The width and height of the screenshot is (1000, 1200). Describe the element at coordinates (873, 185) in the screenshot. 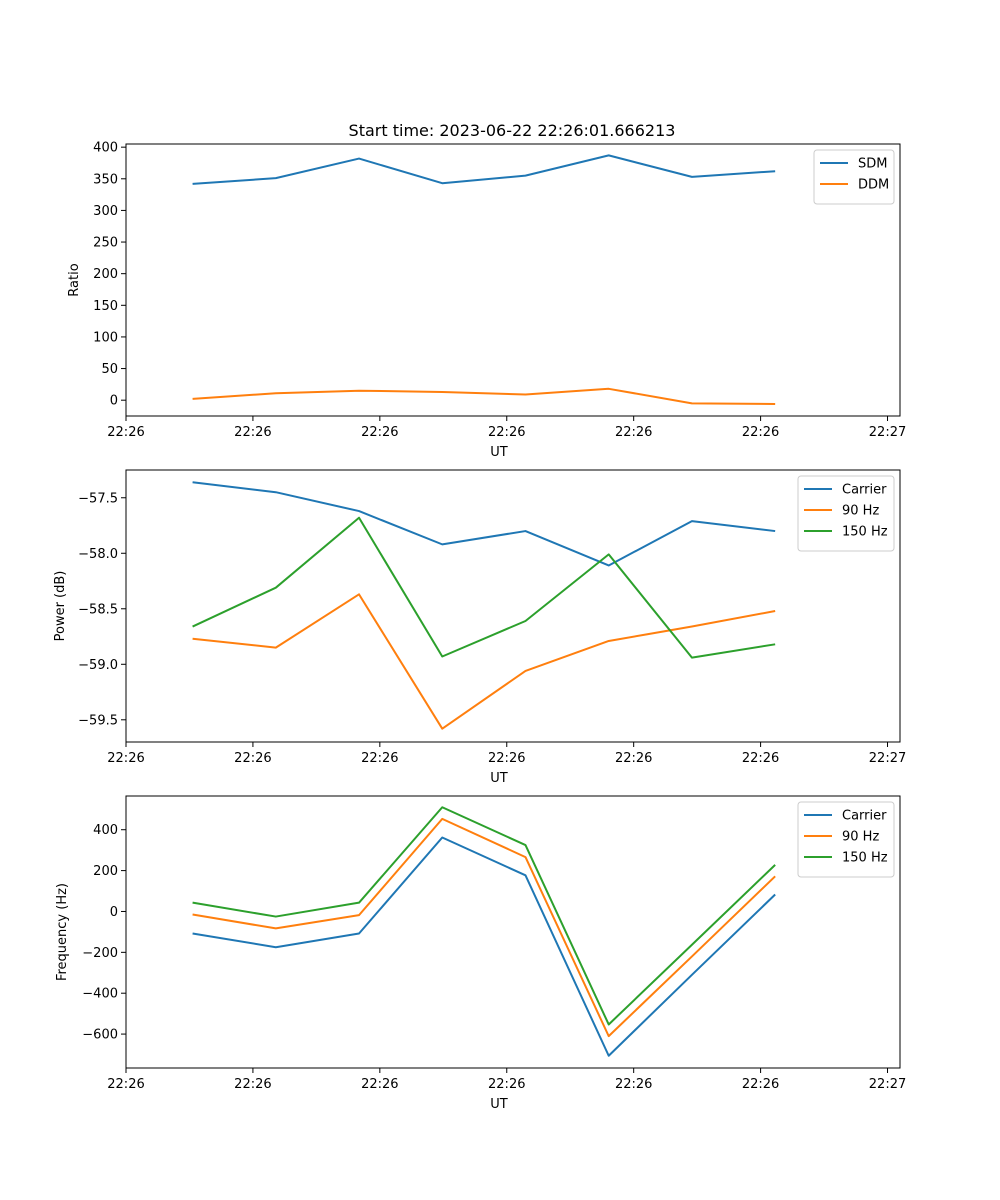

I see `legend-entry: DDM` at that location.